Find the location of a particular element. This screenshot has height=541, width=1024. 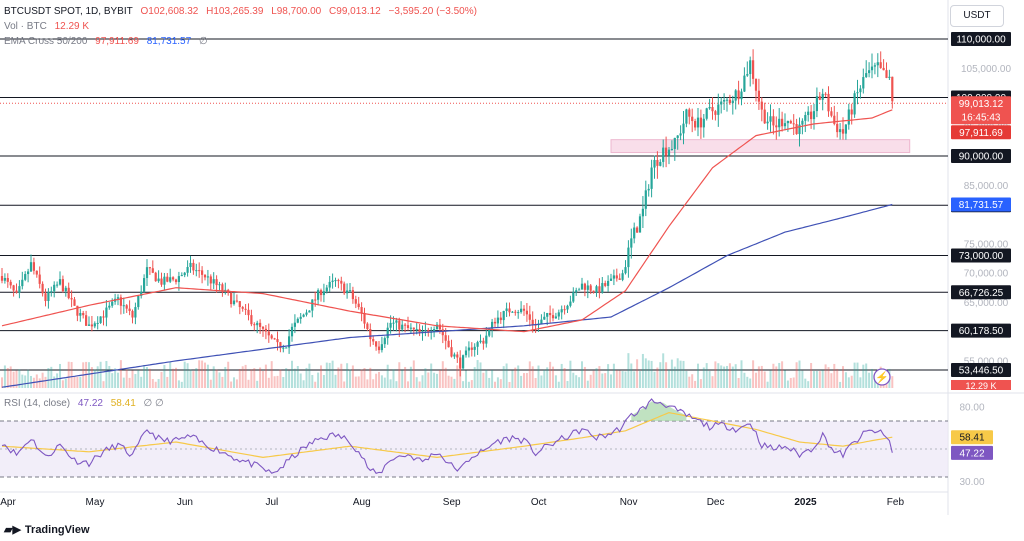

ema-settings-icon: ∅ is located at coordinates (203, 41).